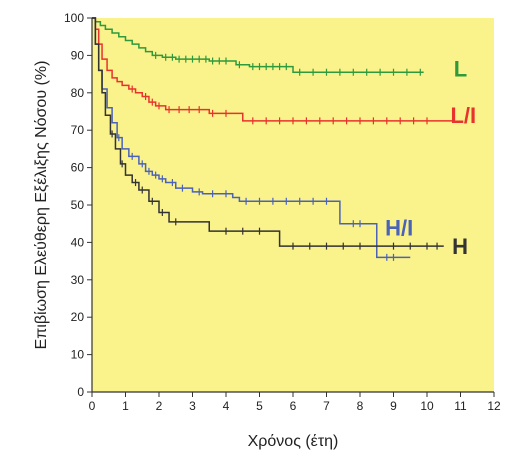 Image resolution: width=518 pixels, height=461 pixels. Describe the element at coordinates (460, 68) in the screenshot. I see `series-label-l: L` at that location.